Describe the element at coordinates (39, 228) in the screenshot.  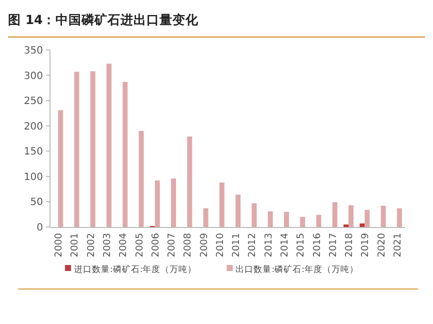
I see `y-tick-label: 0` at that location.